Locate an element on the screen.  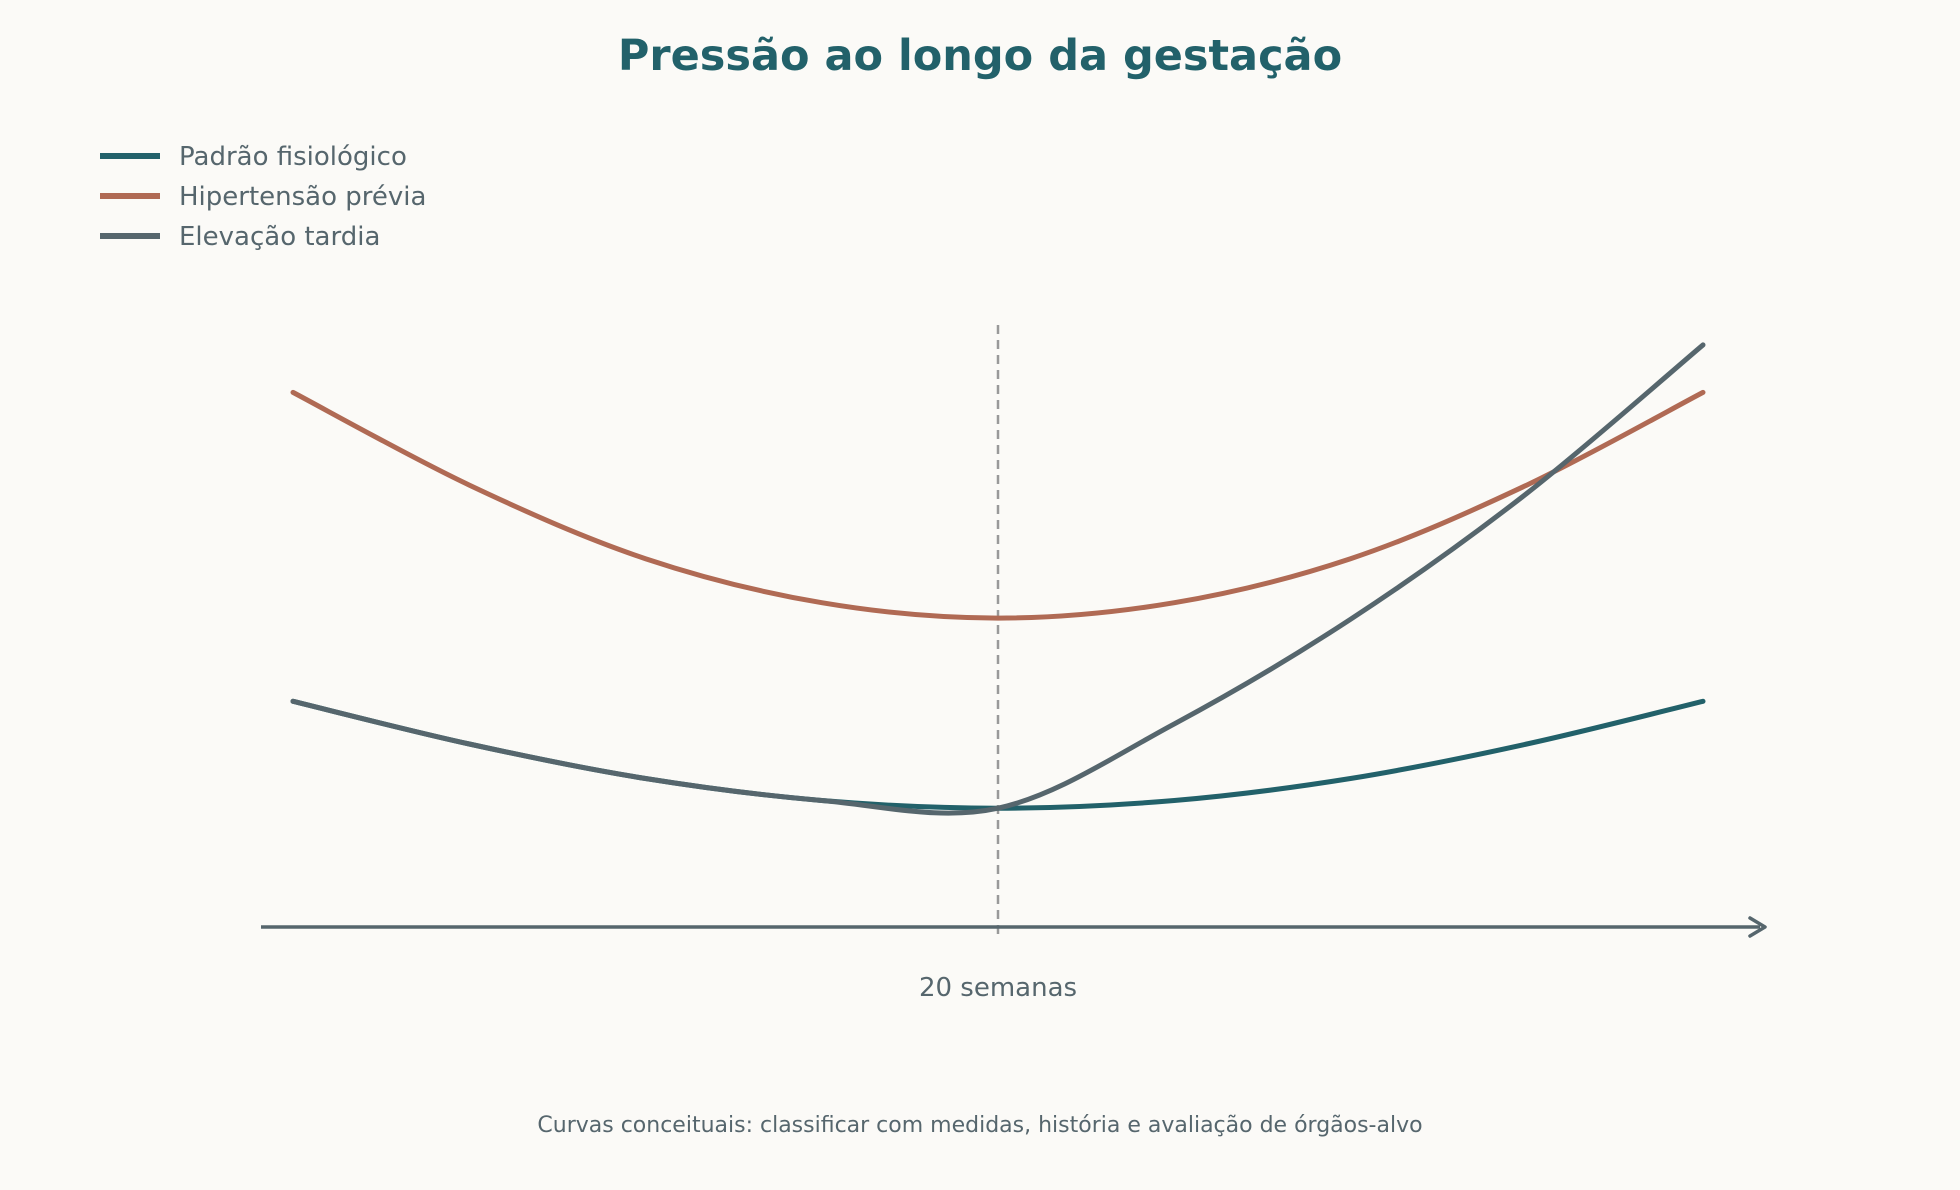
legend-label-padrao-fisiologico: Padrão fisiológico is located at coordinates (293, 157).